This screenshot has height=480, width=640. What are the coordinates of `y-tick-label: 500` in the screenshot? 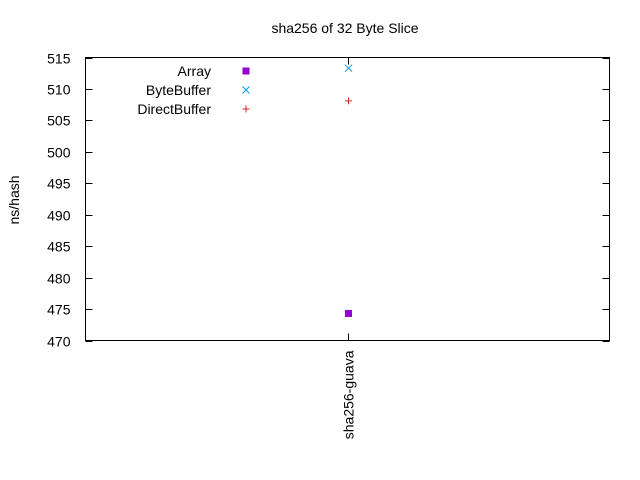 It's located at (59, 153).